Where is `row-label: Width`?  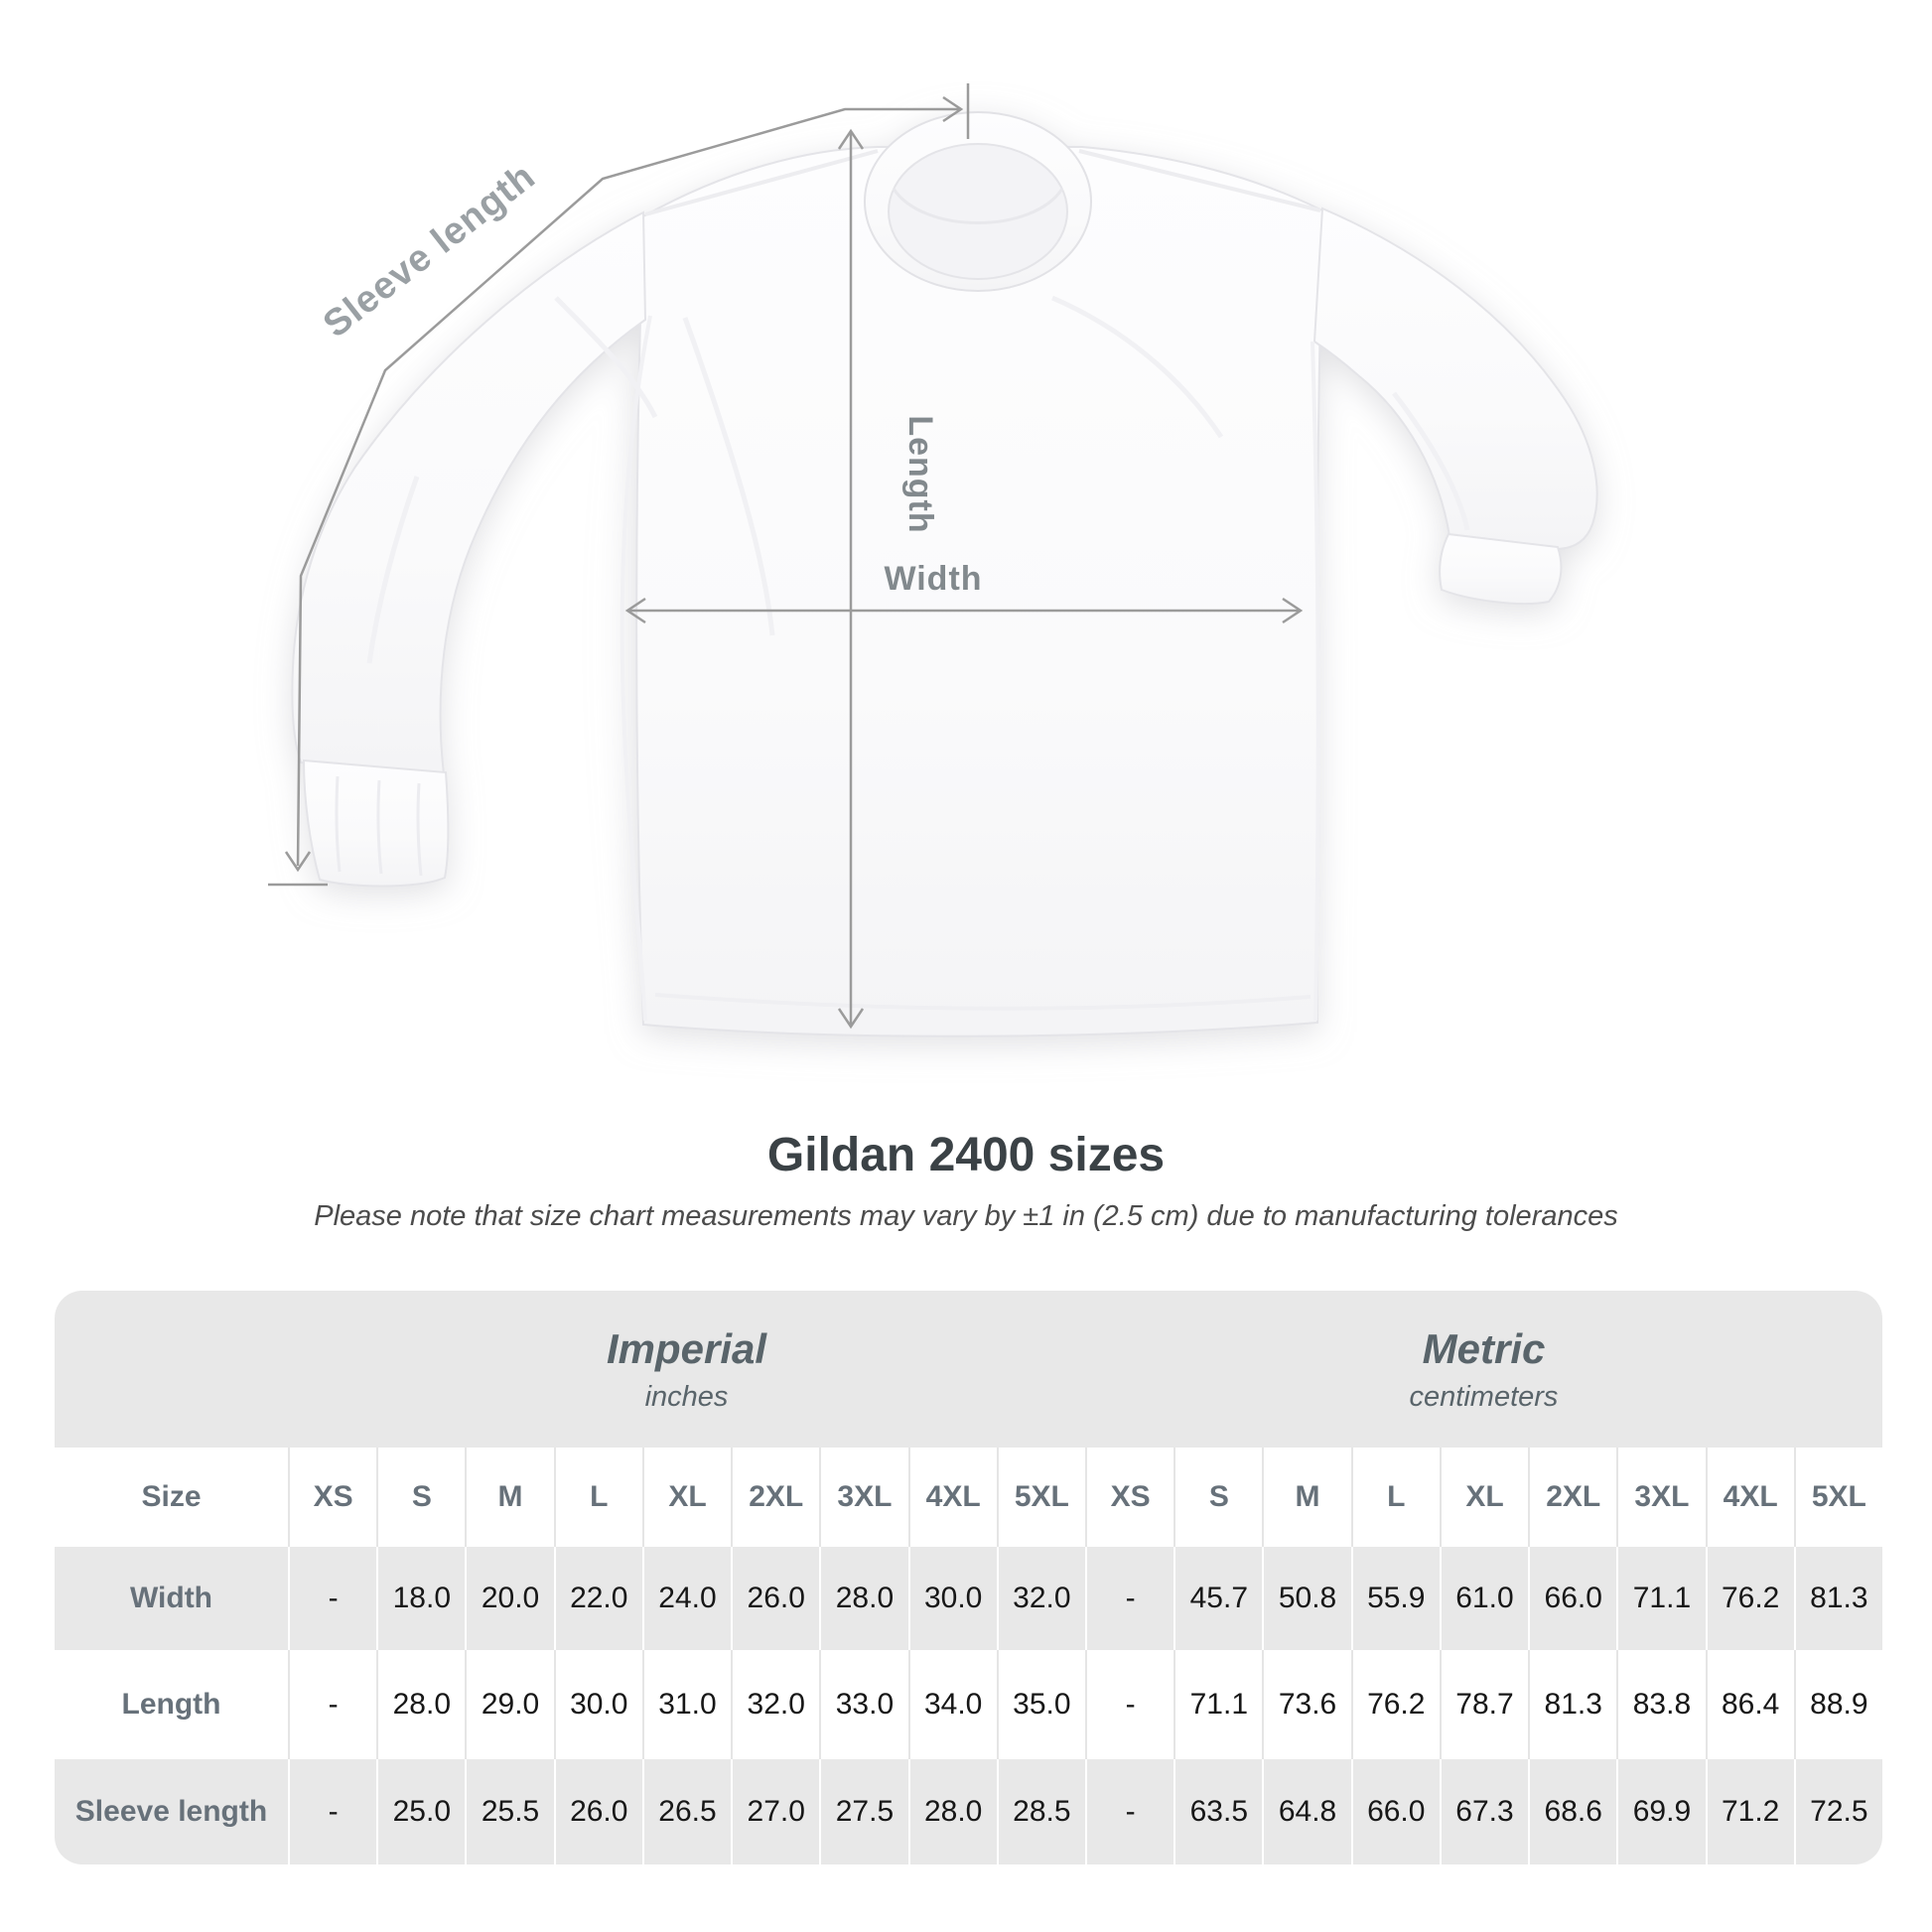 row-label: Width is located at coordinates (171, 1598).